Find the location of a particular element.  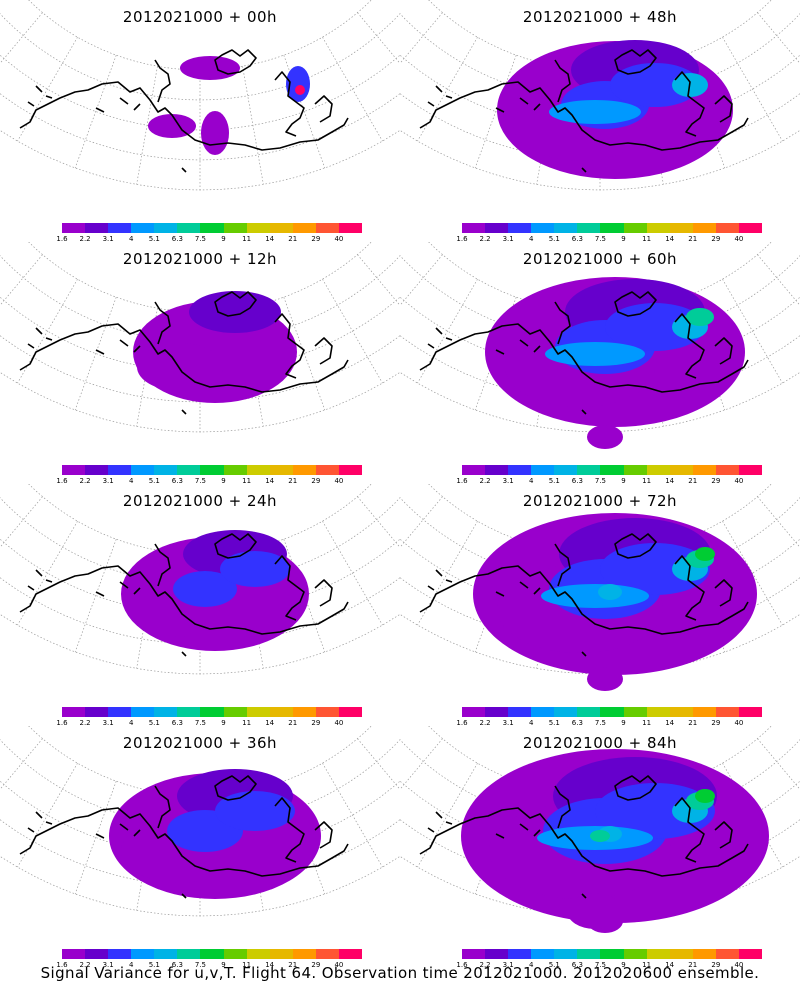

colorbar-label: 9 is located at coordinates (623, 481).